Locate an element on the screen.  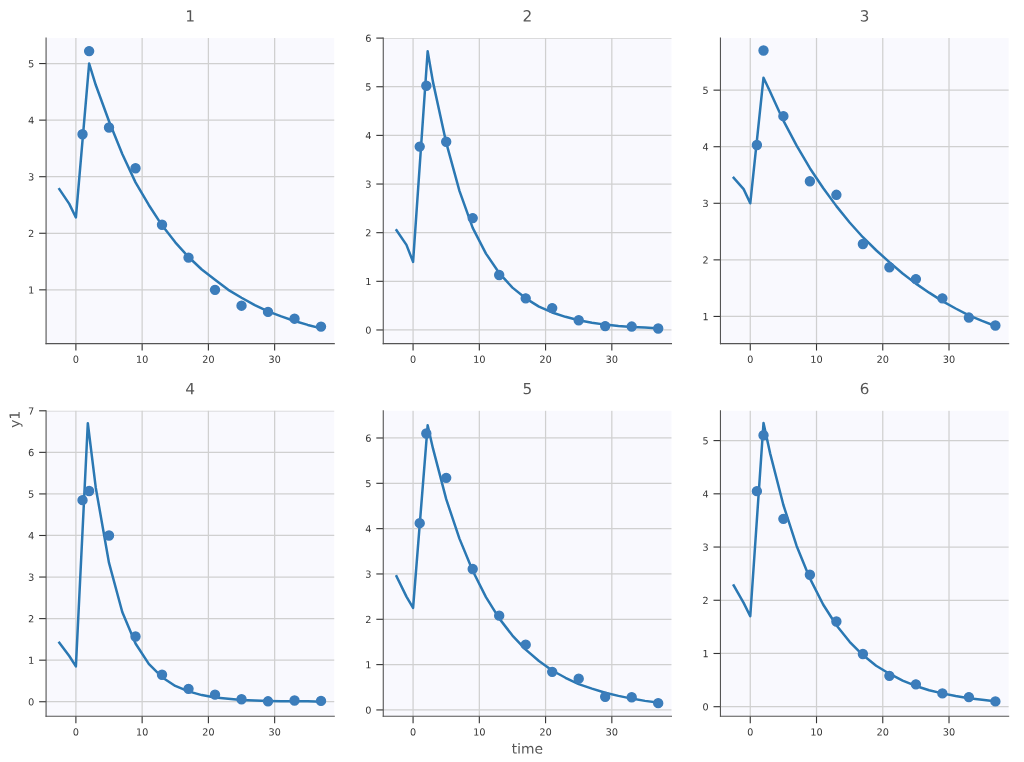
y-tick-label: 7 is located at coordinates (31, 411).